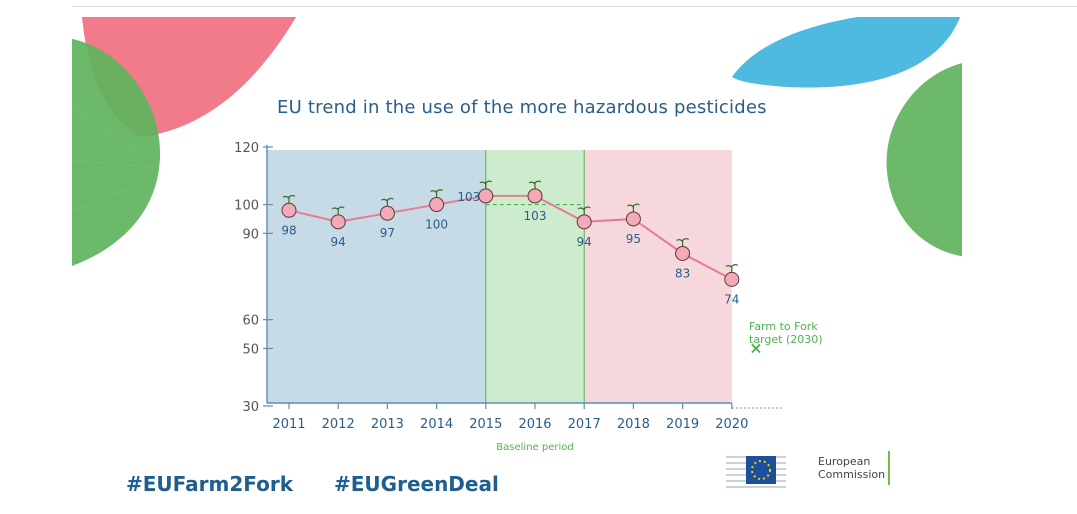 The height and width of the screenshot is (514, 1077). What do you see at coordinates (584, 424) in the screenshot?
I see `x-tick-label: 2017` at bounding box center [584, 424].